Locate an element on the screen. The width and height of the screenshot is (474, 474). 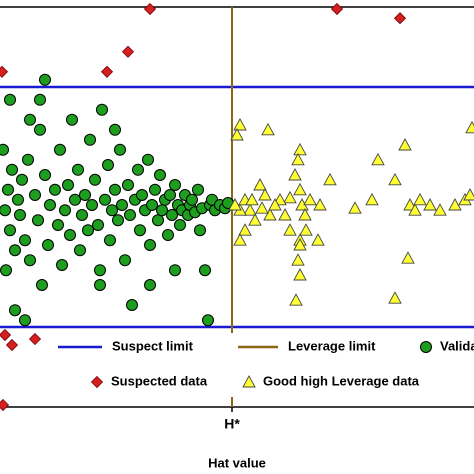
legend-label: Leverage limit is located at coordinates (332, 345).